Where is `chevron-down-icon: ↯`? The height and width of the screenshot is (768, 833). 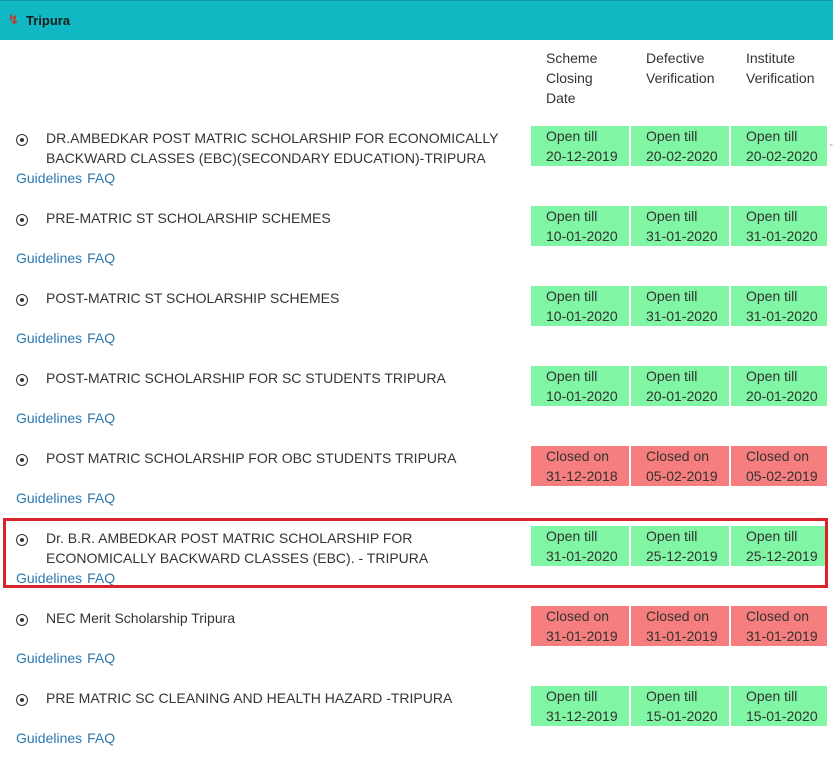 chevron-down-icon: ↯ is located at coordinates (13, 19).